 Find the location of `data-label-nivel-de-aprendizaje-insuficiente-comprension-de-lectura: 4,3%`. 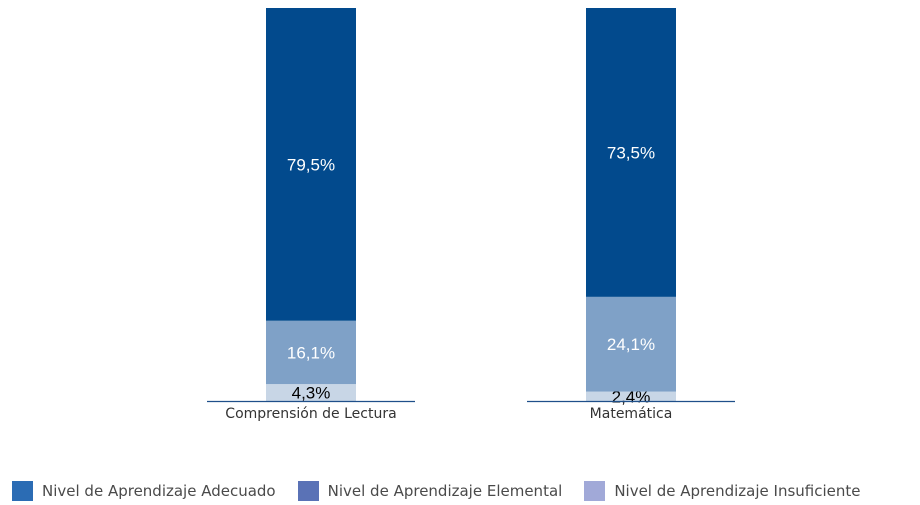

data-label-nivel-de-aprendizaje-insuficiente-comprension-de-lectura: 4,3% is located at coordinates (311, 393).